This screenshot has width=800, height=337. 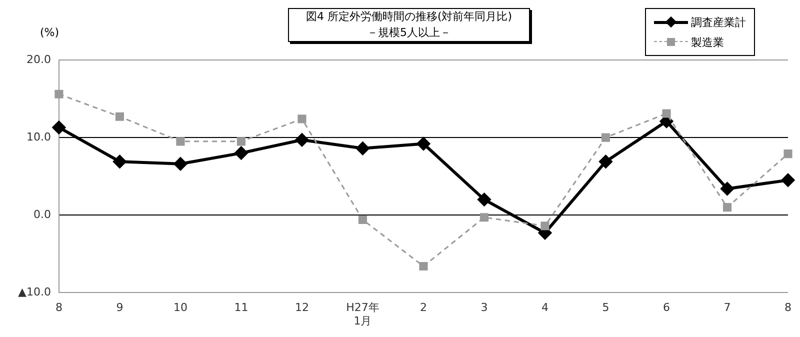 What do you see at coordinates (34, 291) in the screenshot?
I see `y-tick-label: ▲10.0` at bounding box center [34, 291].